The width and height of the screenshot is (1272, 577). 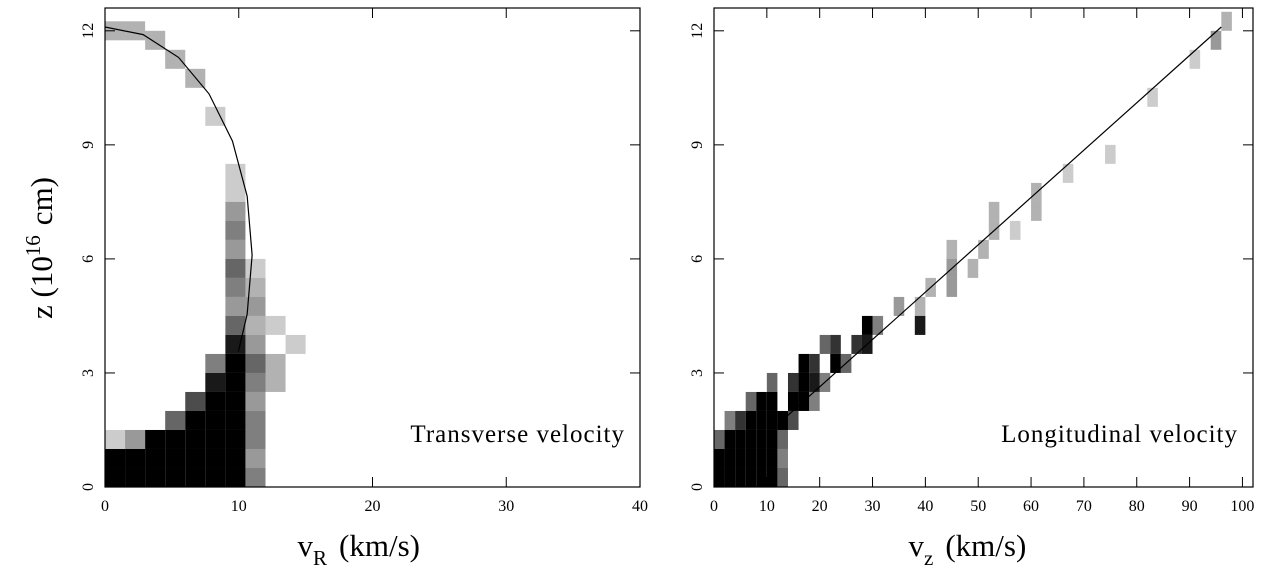 What do you see at coordinates (178, 189) in the screenshot?
I see `curve` at bounding box center [178, 189].